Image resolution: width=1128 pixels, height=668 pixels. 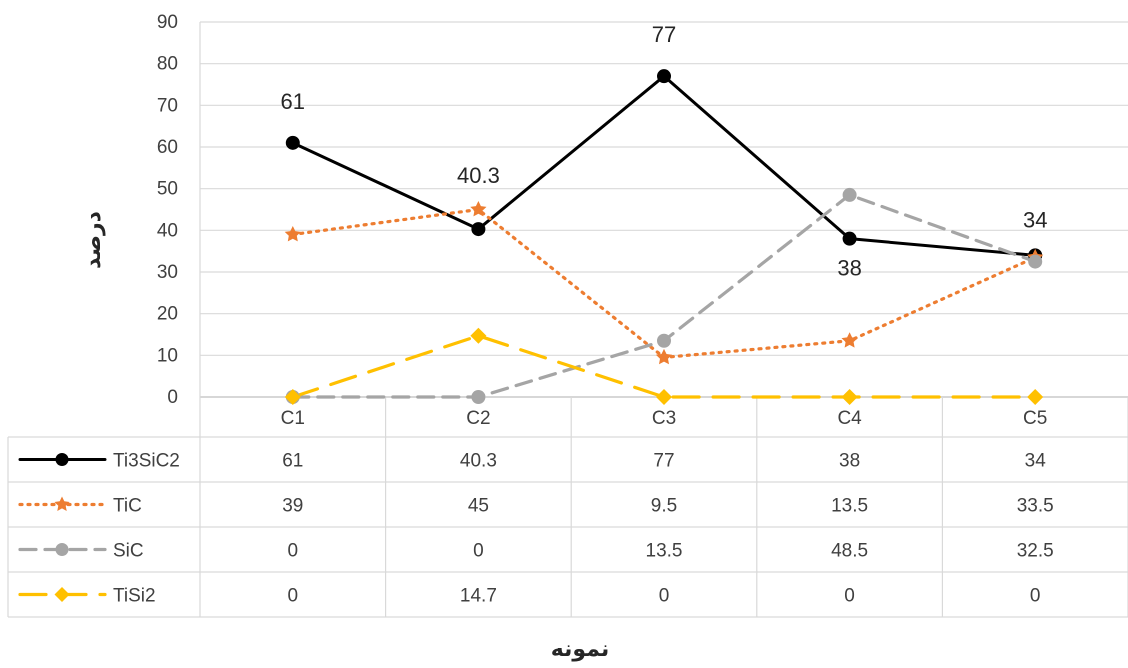 What do you see at coordinates (128, 551) in the screenshot?
I see `legend-entry: SiC` at bounding box center [128, 551].